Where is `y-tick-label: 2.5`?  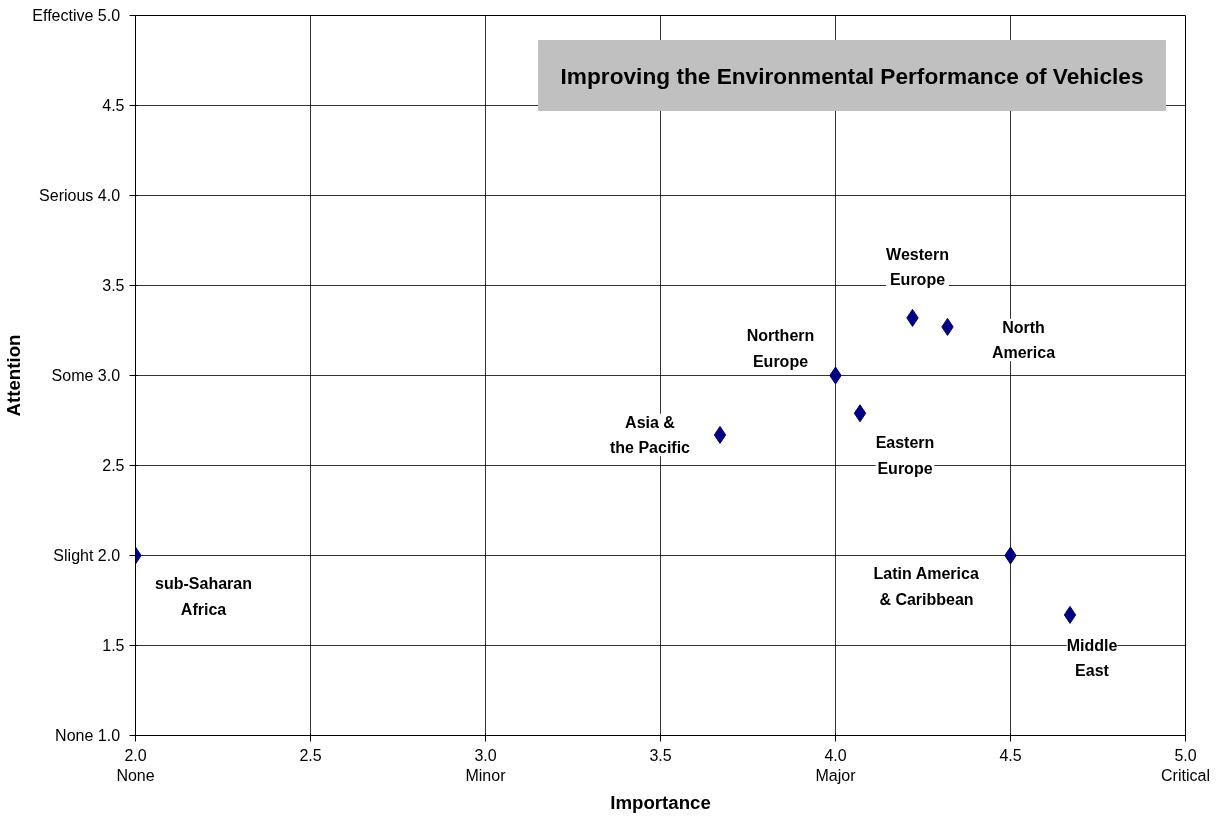
y-tick-label: 2.5 is located at coordinates (113, 465).